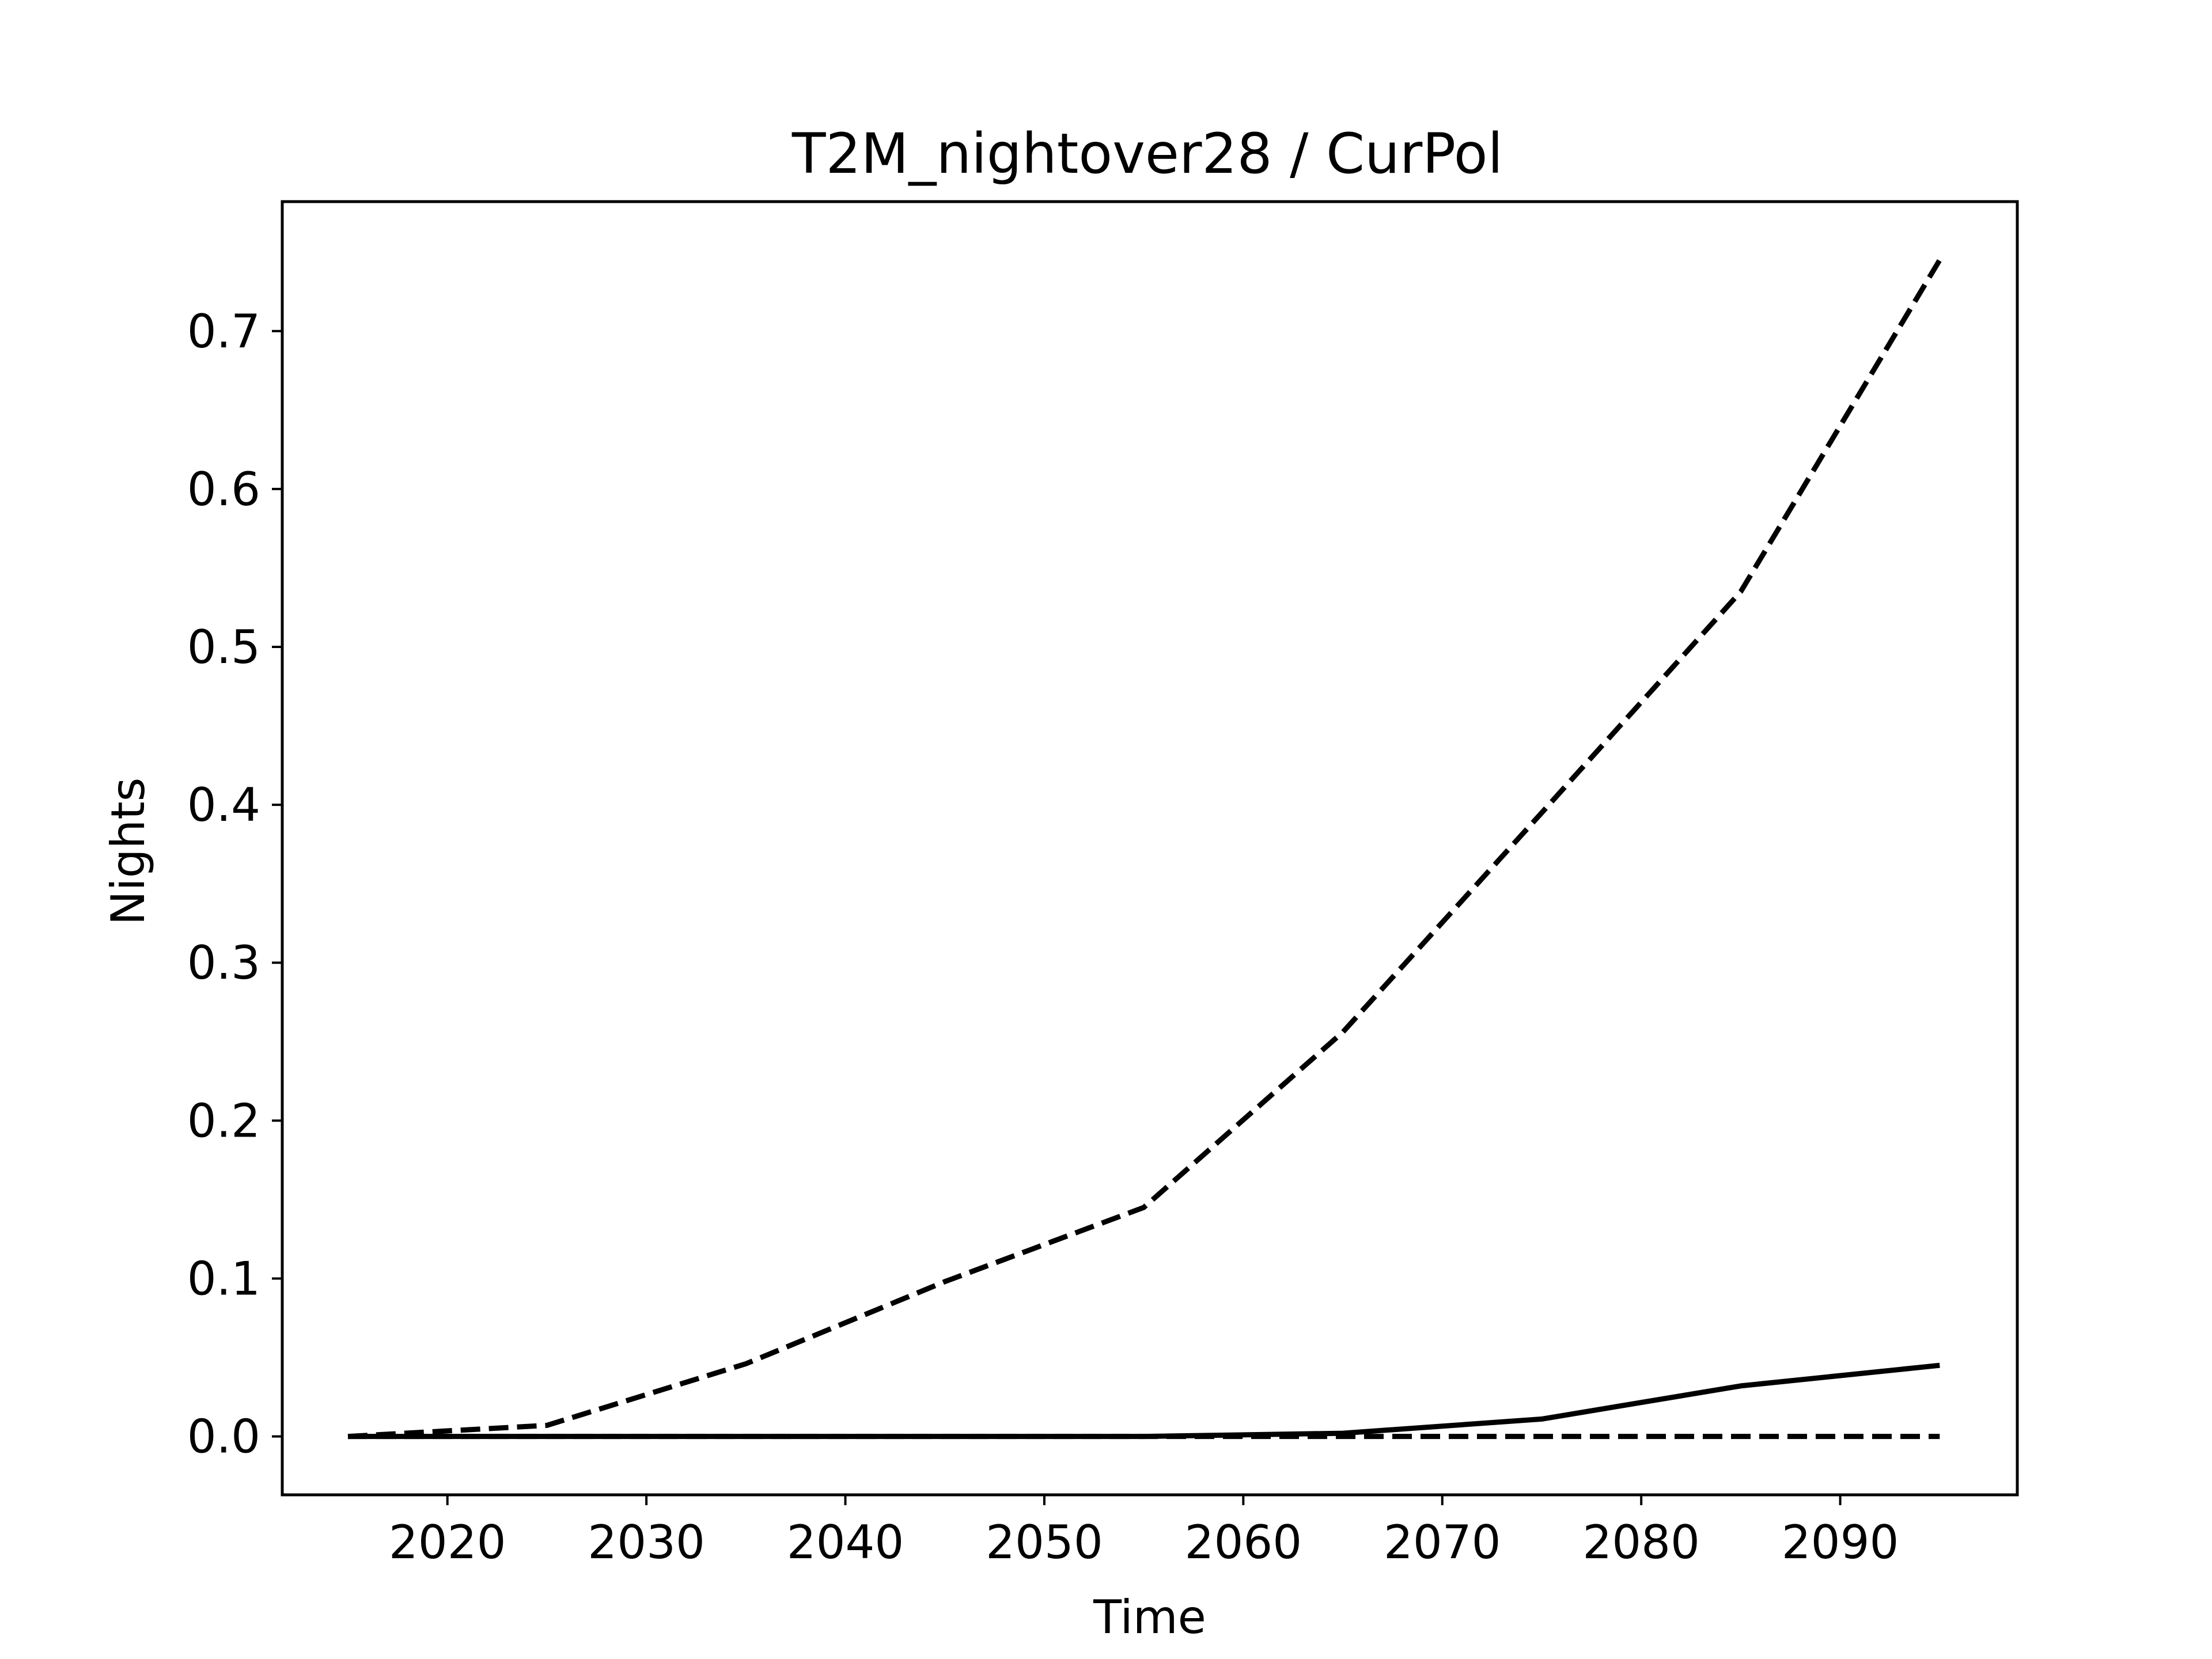 The image size is (2212, 1659). Describe the element at coordinates (128, 852) in the screenshot. I see `y-axis-label: Nights` at that location.